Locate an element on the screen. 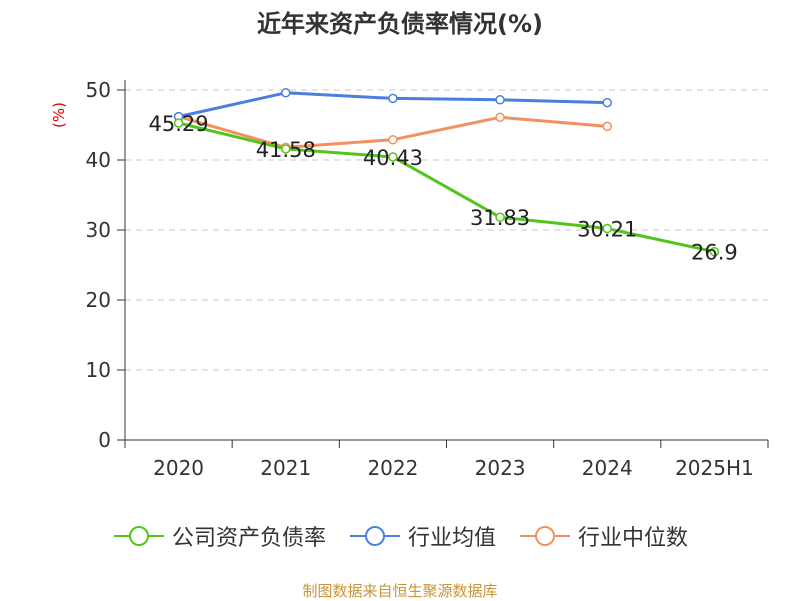 This screenshot has height=601, width=800. legend-item-industry-mean: 行业均值 is located at coordinates (422, 536).